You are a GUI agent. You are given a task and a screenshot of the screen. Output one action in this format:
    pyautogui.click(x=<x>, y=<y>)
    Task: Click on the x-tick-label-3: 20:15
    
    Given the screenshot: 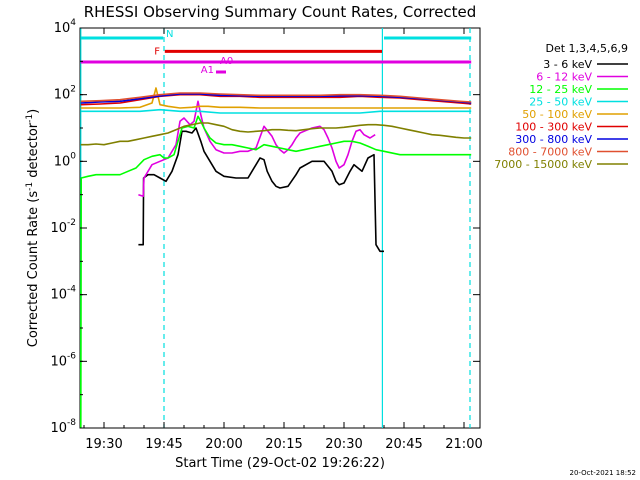 What is the action you would take?
    pyautogui.click(x=283, y=444)
    